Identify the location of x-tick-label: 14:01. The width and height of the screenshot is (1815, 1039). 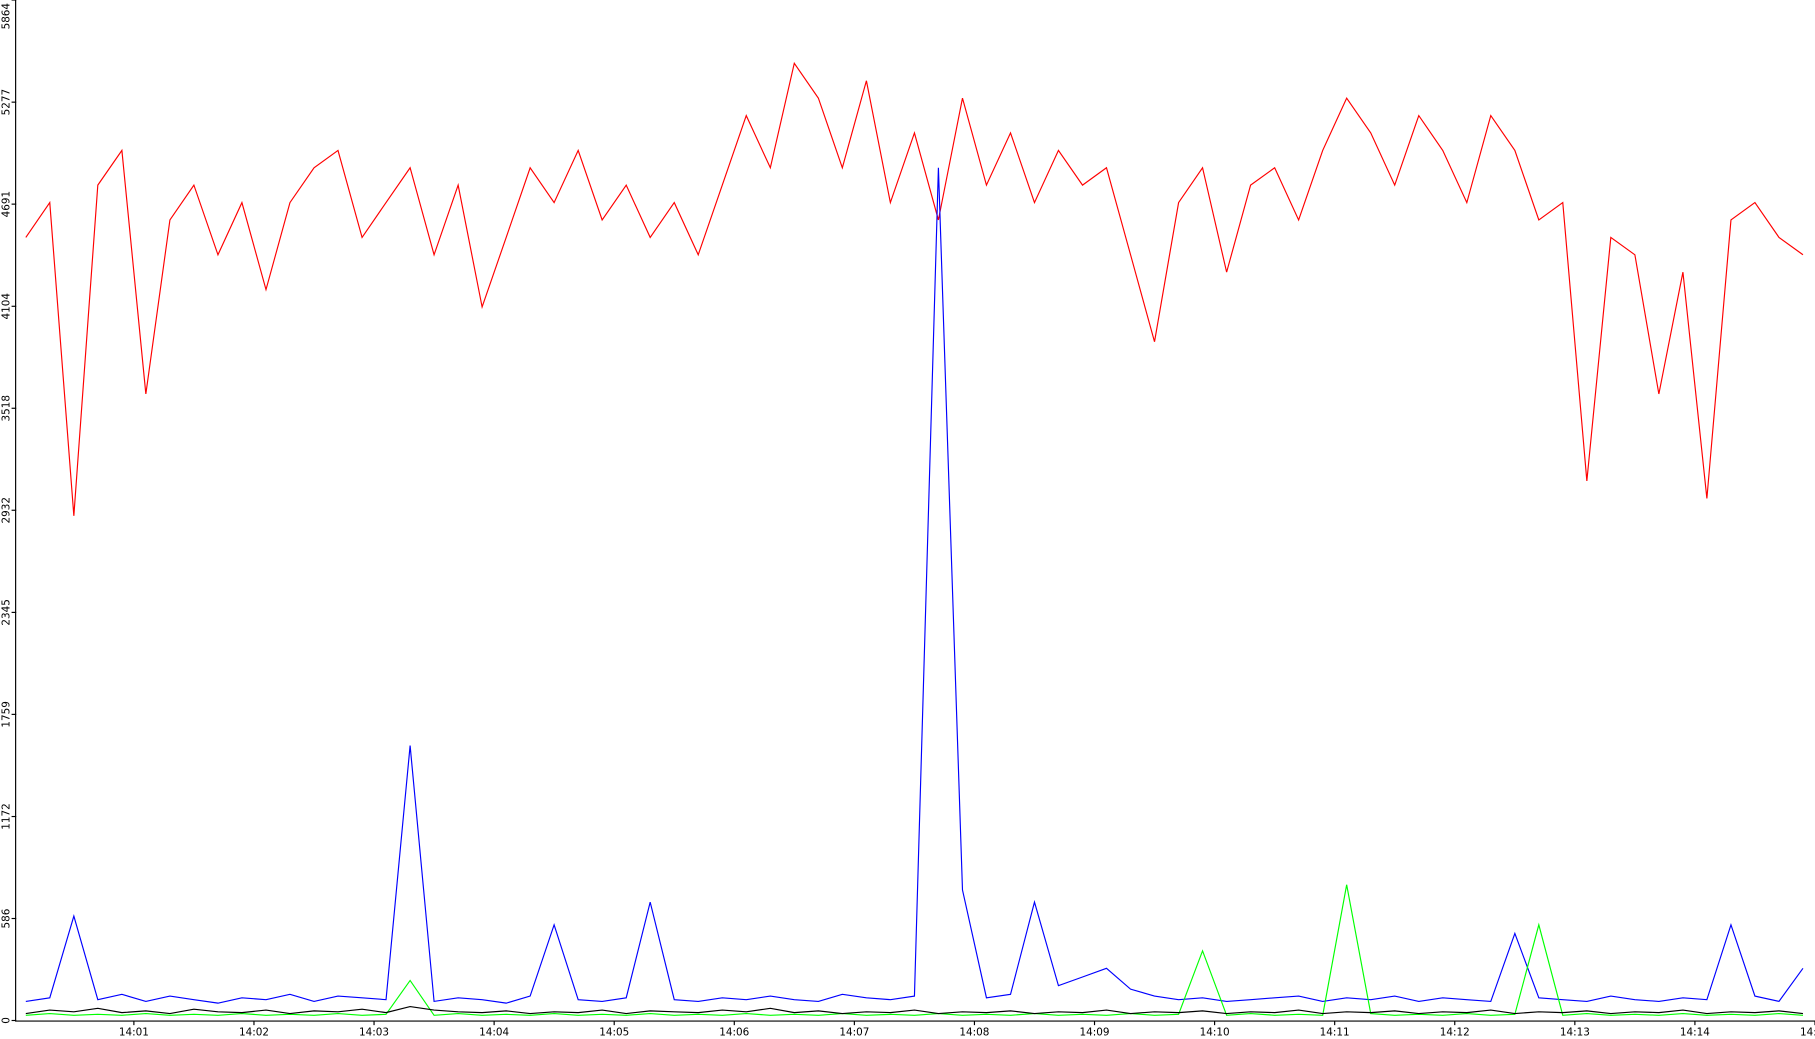
(134, 1033).